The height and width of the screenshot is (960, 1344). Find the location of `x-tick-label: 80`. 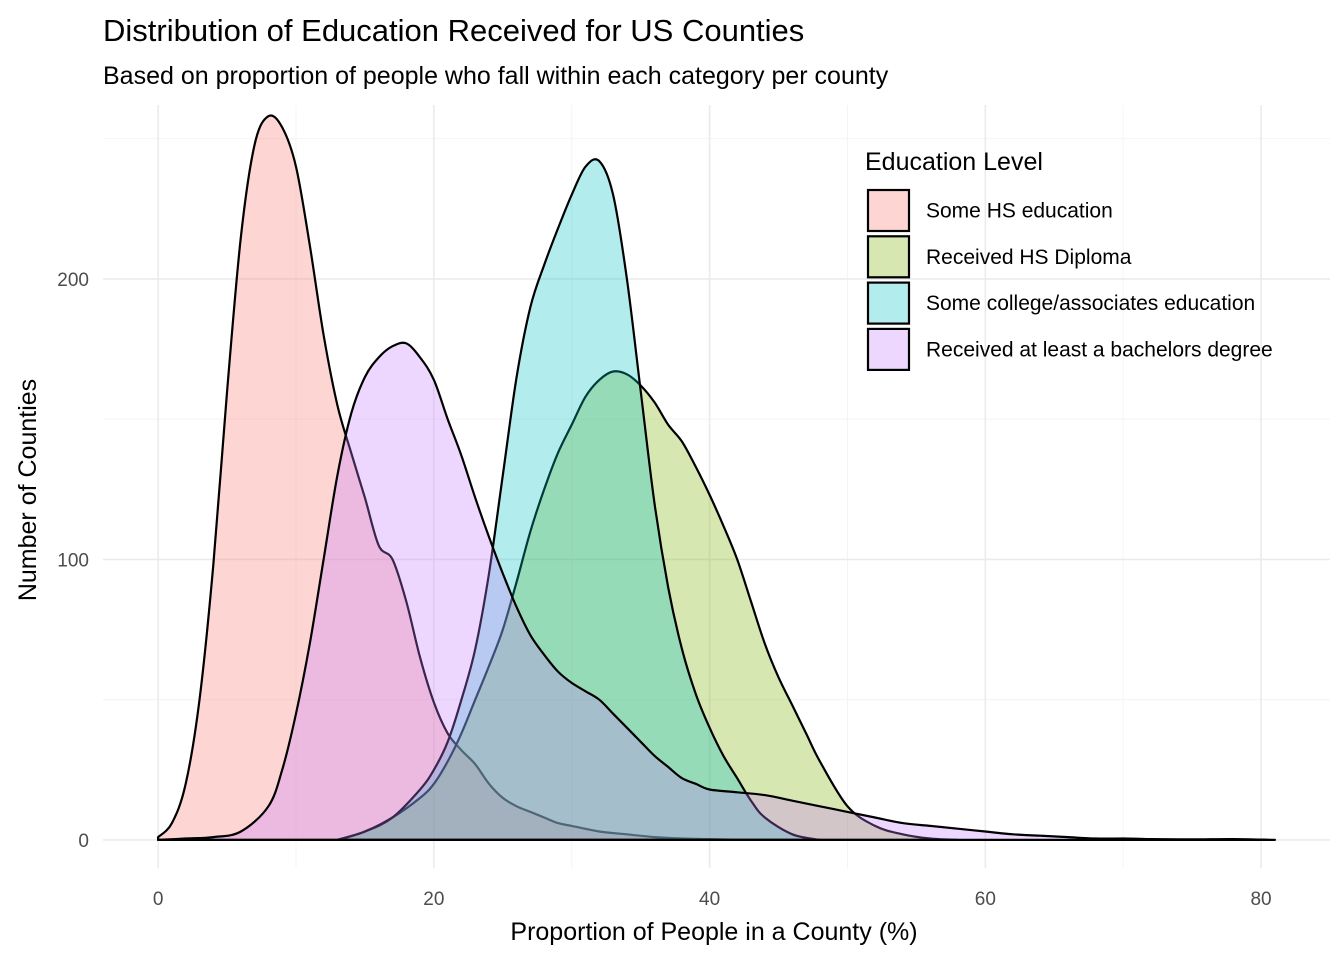

x-tick-label: 80 is located at coordinates (1260, 899).